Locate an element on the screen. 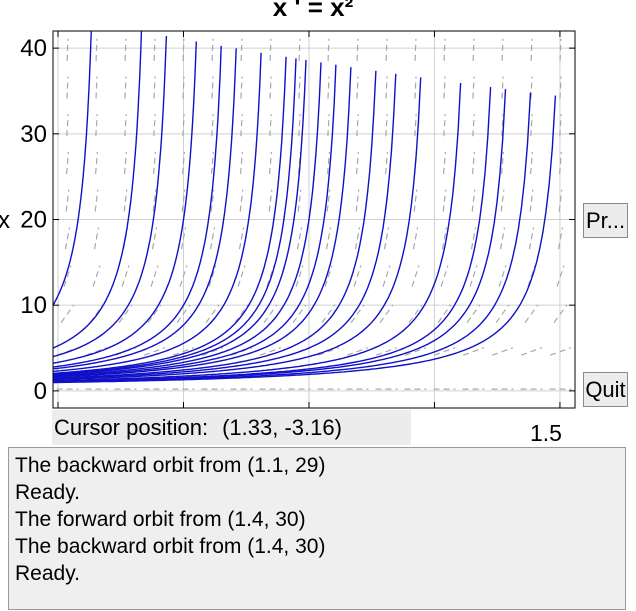 The width and height of the screenshot is (636, 611). log-line: The forward orbit from (1.4, 30) is located at coordinates (160, 519).